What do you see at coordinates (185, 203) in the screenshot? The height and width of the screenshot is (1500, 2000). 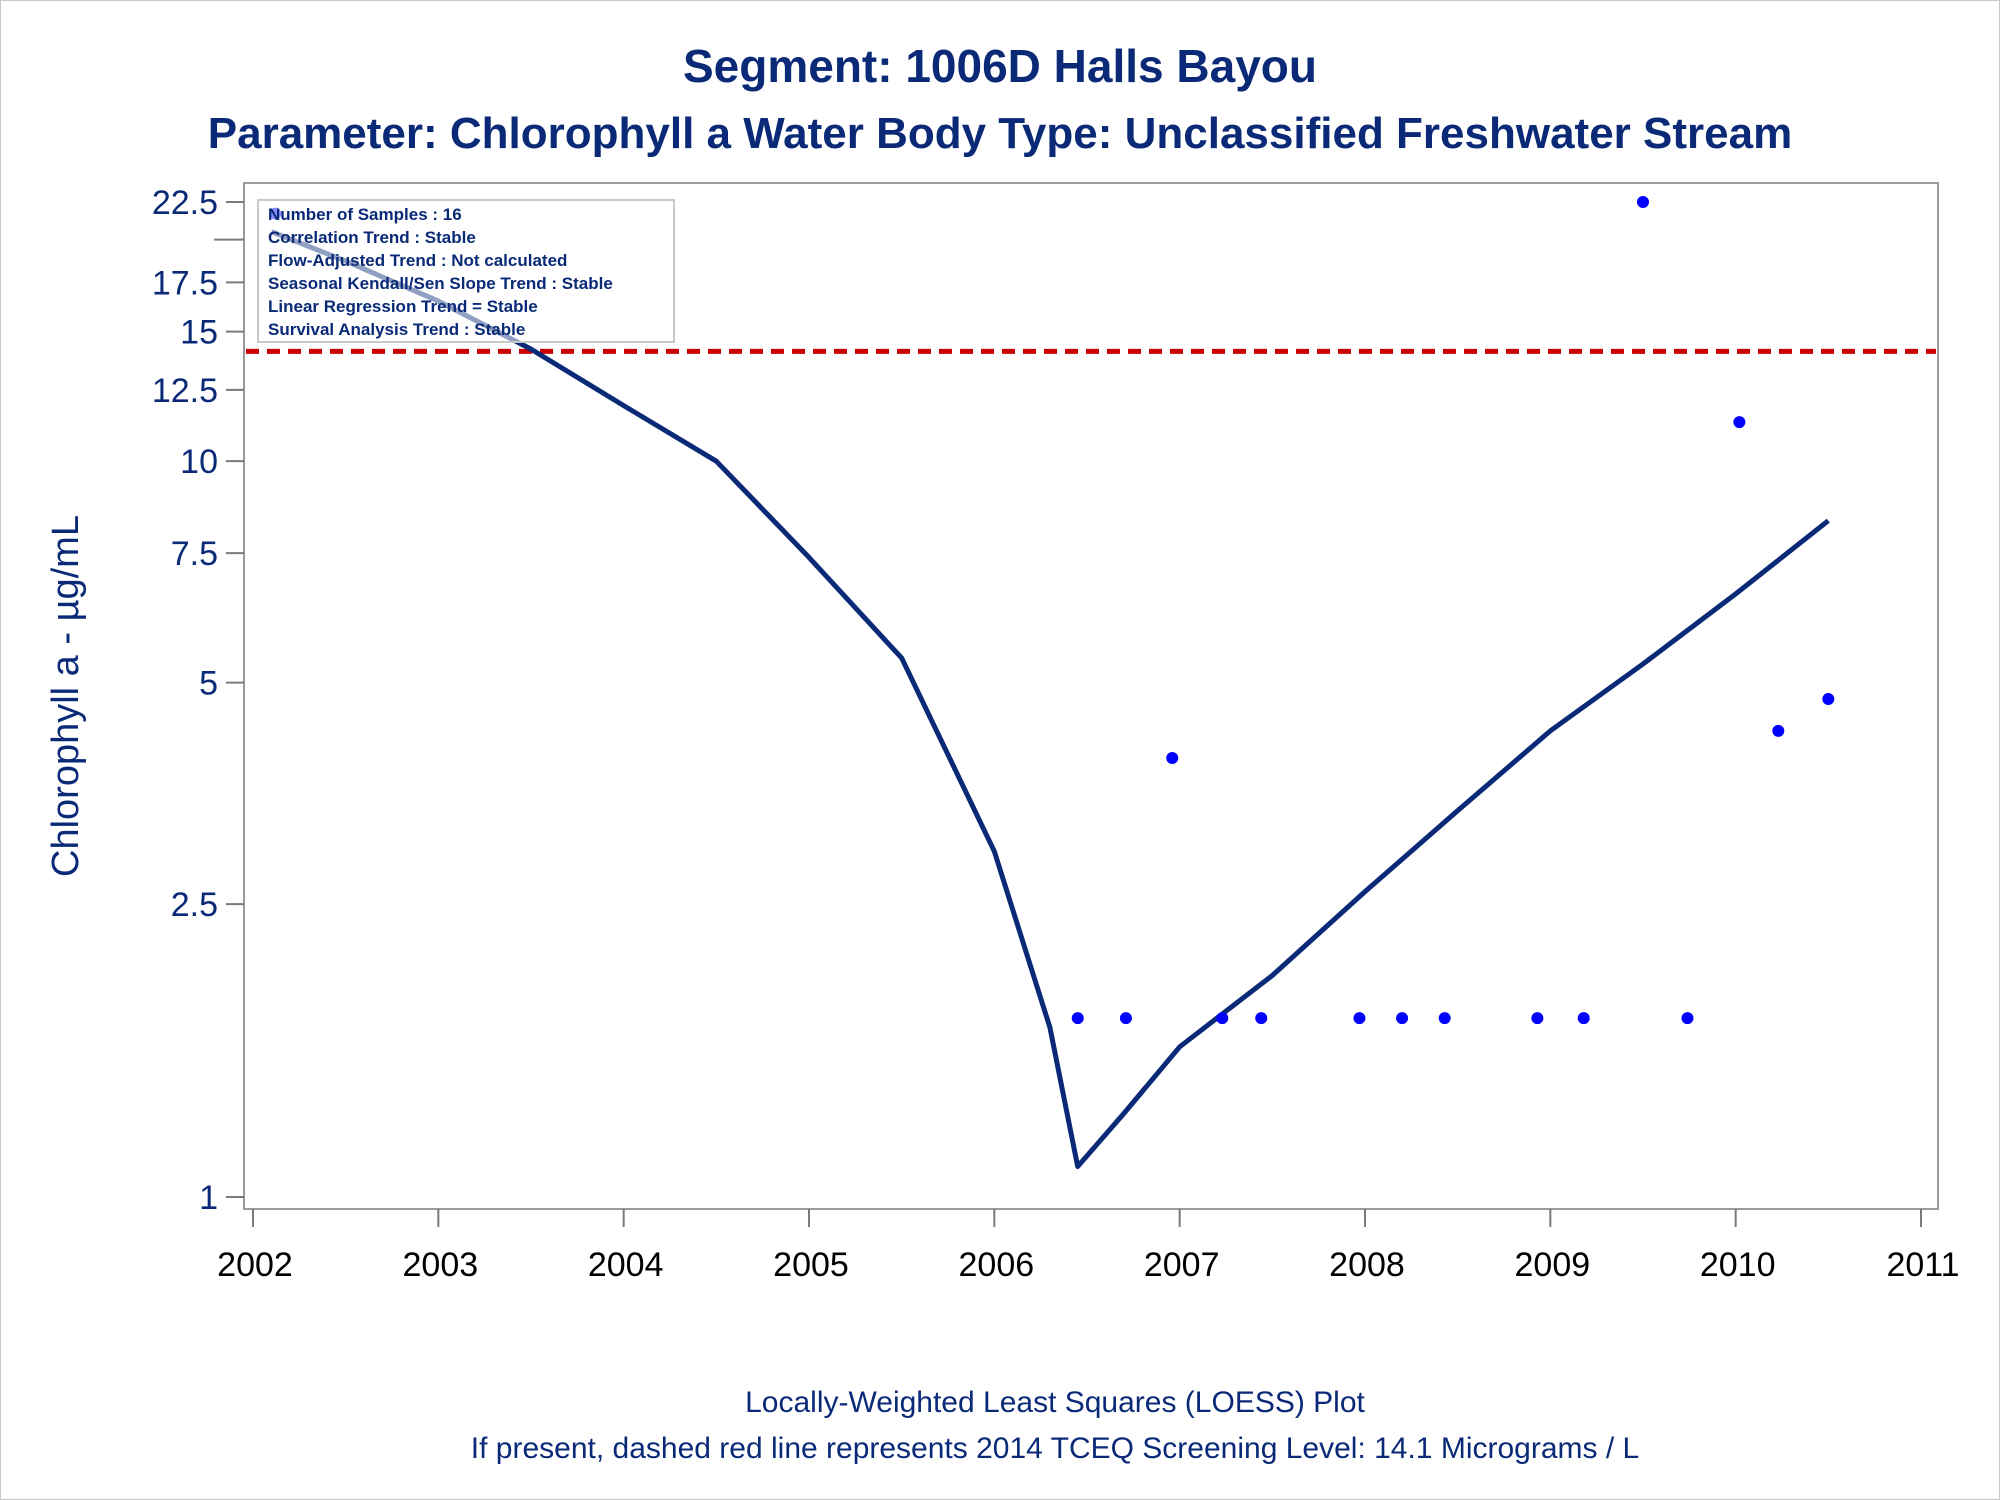 I see `y-tick-label: 22.5` at bounding box center [185, 203].